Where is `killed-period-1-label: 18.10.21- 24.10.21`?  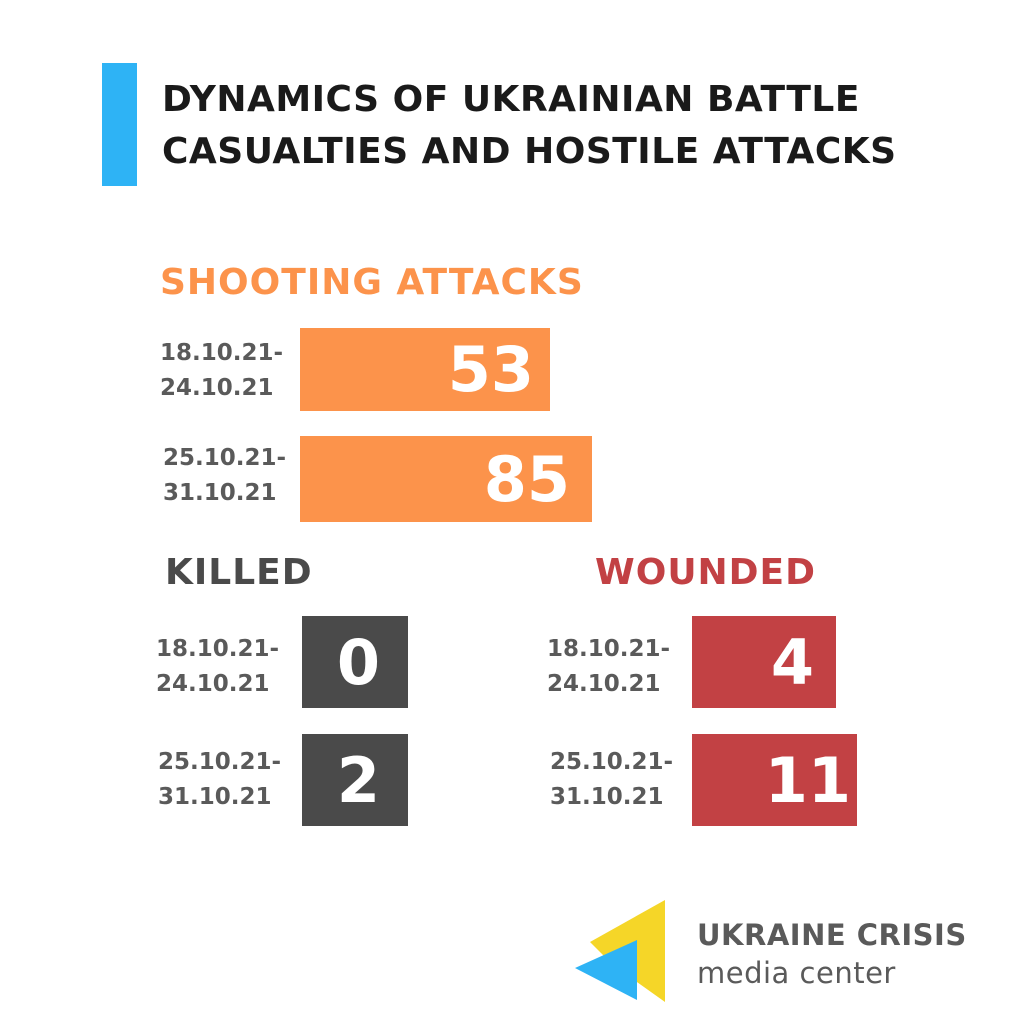
killed-period-1-label: 18.10.21- 24.10.21 is located at coordinates (217, 667).